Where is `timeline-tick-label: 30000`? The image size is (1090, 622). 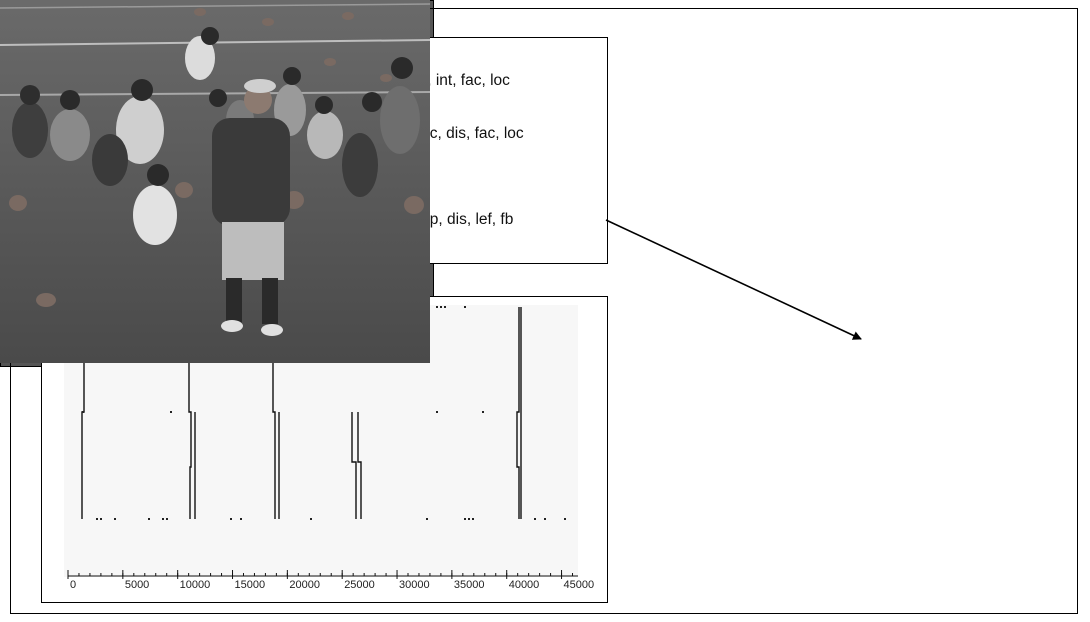
timeline-tick-label: 30000 is located at coordinates (414, 585).